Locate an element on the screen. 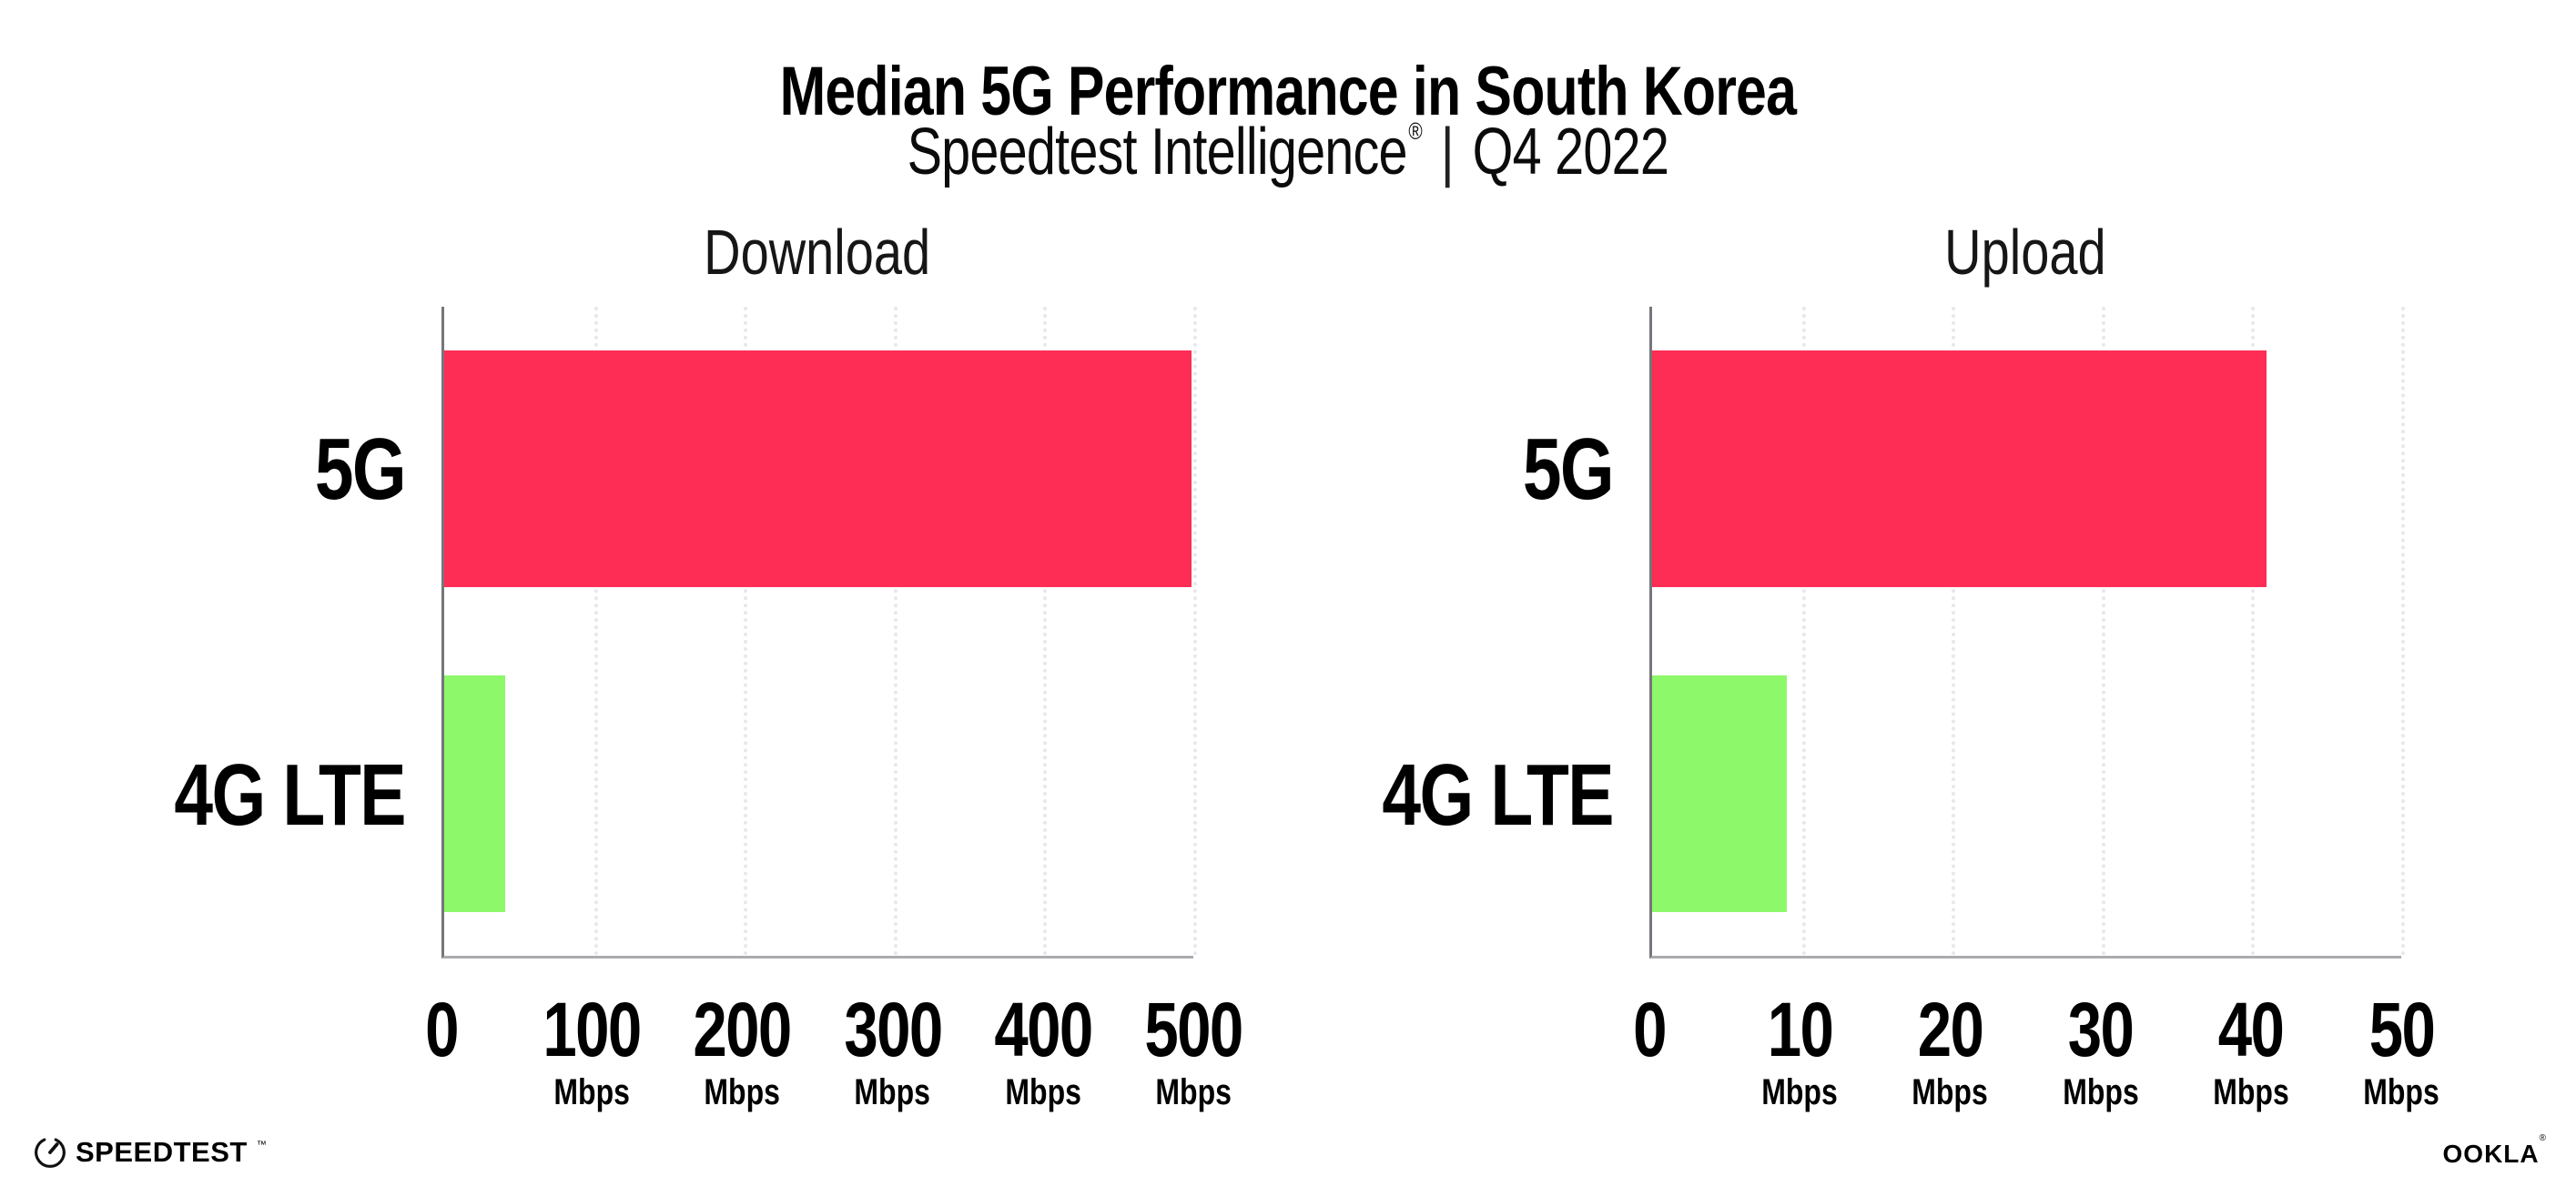 This screenshot has height=1197, width=2576. subtitle-period: Q4 2022 is located at coordinates (1570, 152).